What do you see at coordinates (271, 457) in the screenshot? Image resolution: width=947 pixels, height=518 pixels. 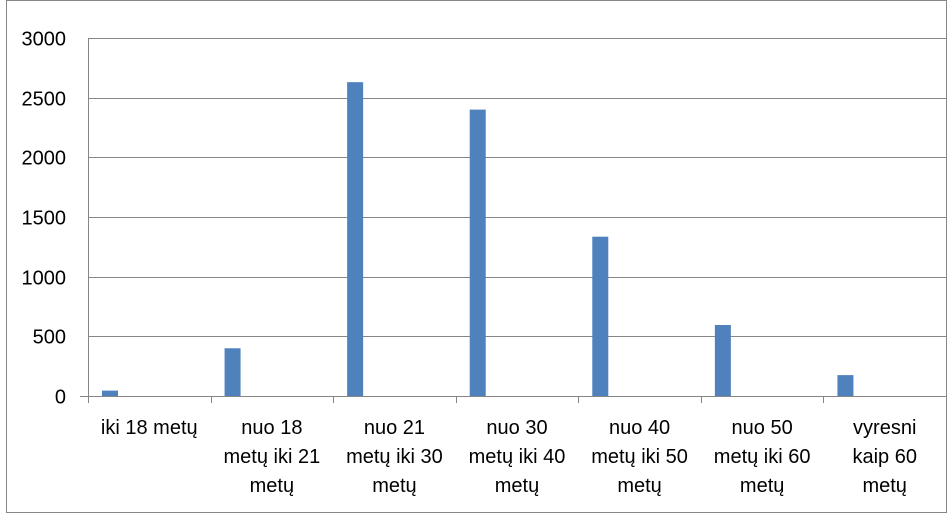 I see `x-tick-label: metų iki 21` at bounding box center [271, 457].